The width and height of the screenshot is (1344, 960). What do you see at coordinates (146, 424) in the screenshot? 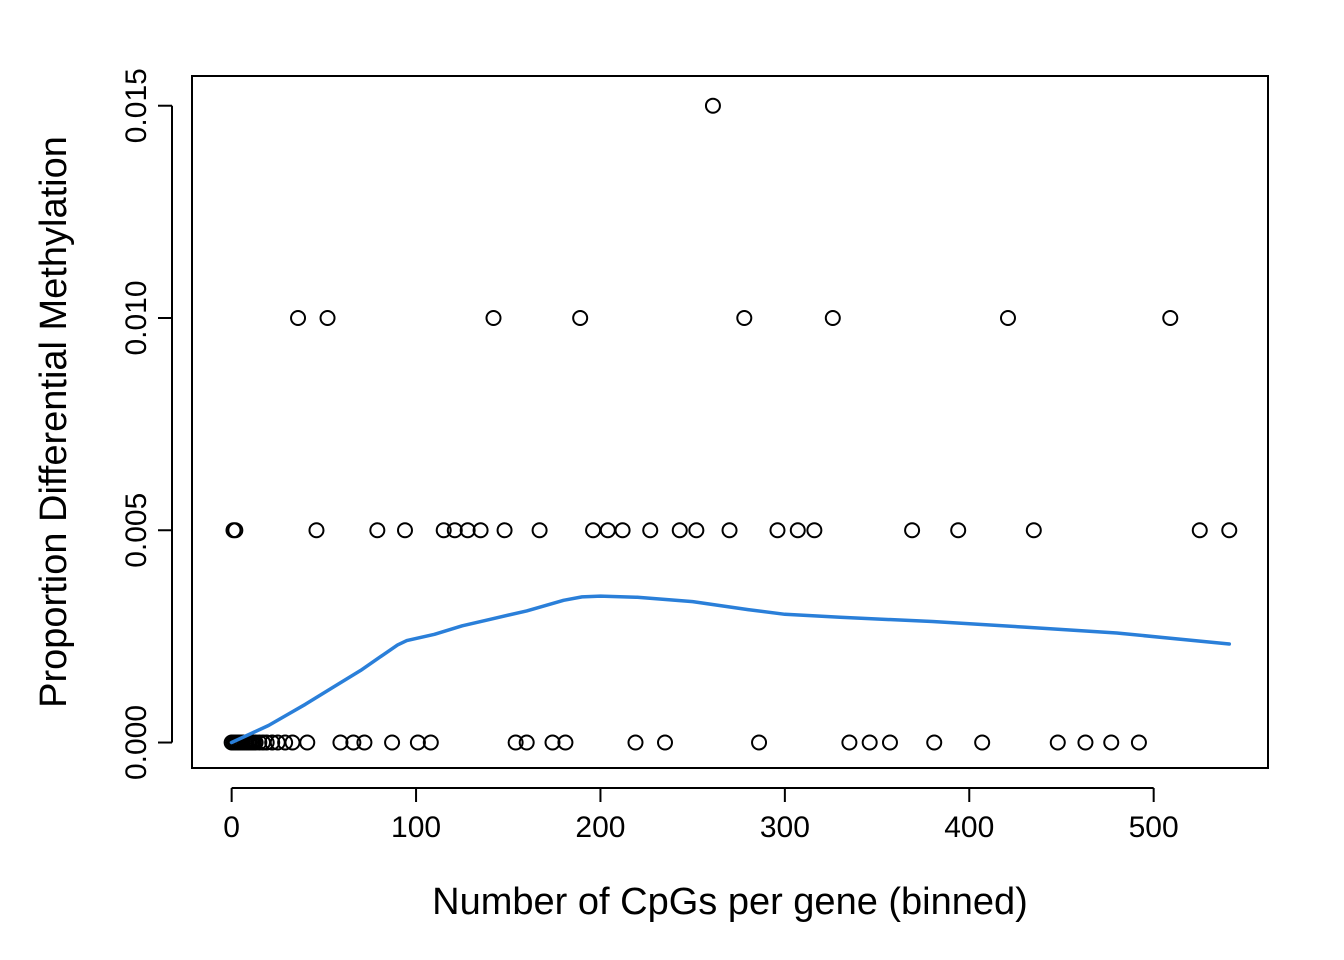
I see `y-axis: 0.000 0.005 0.010 0.015` at bounding box center [146, 424].